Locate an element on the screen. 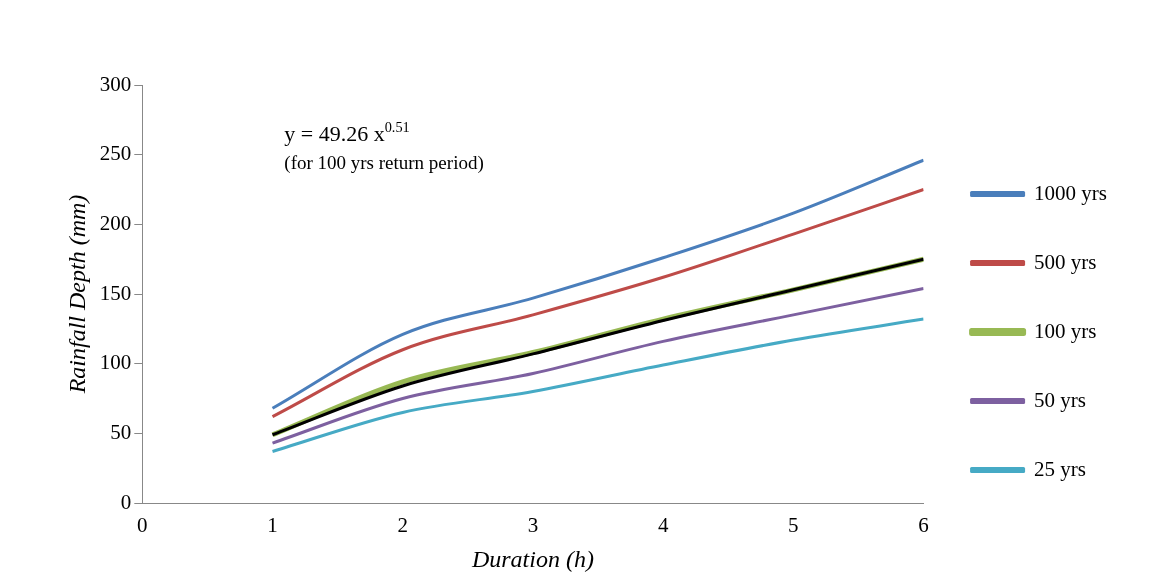 The width and height of the screenshot is (1157, 583). x-tick-label: 2 is located at coordinates (402, 525).